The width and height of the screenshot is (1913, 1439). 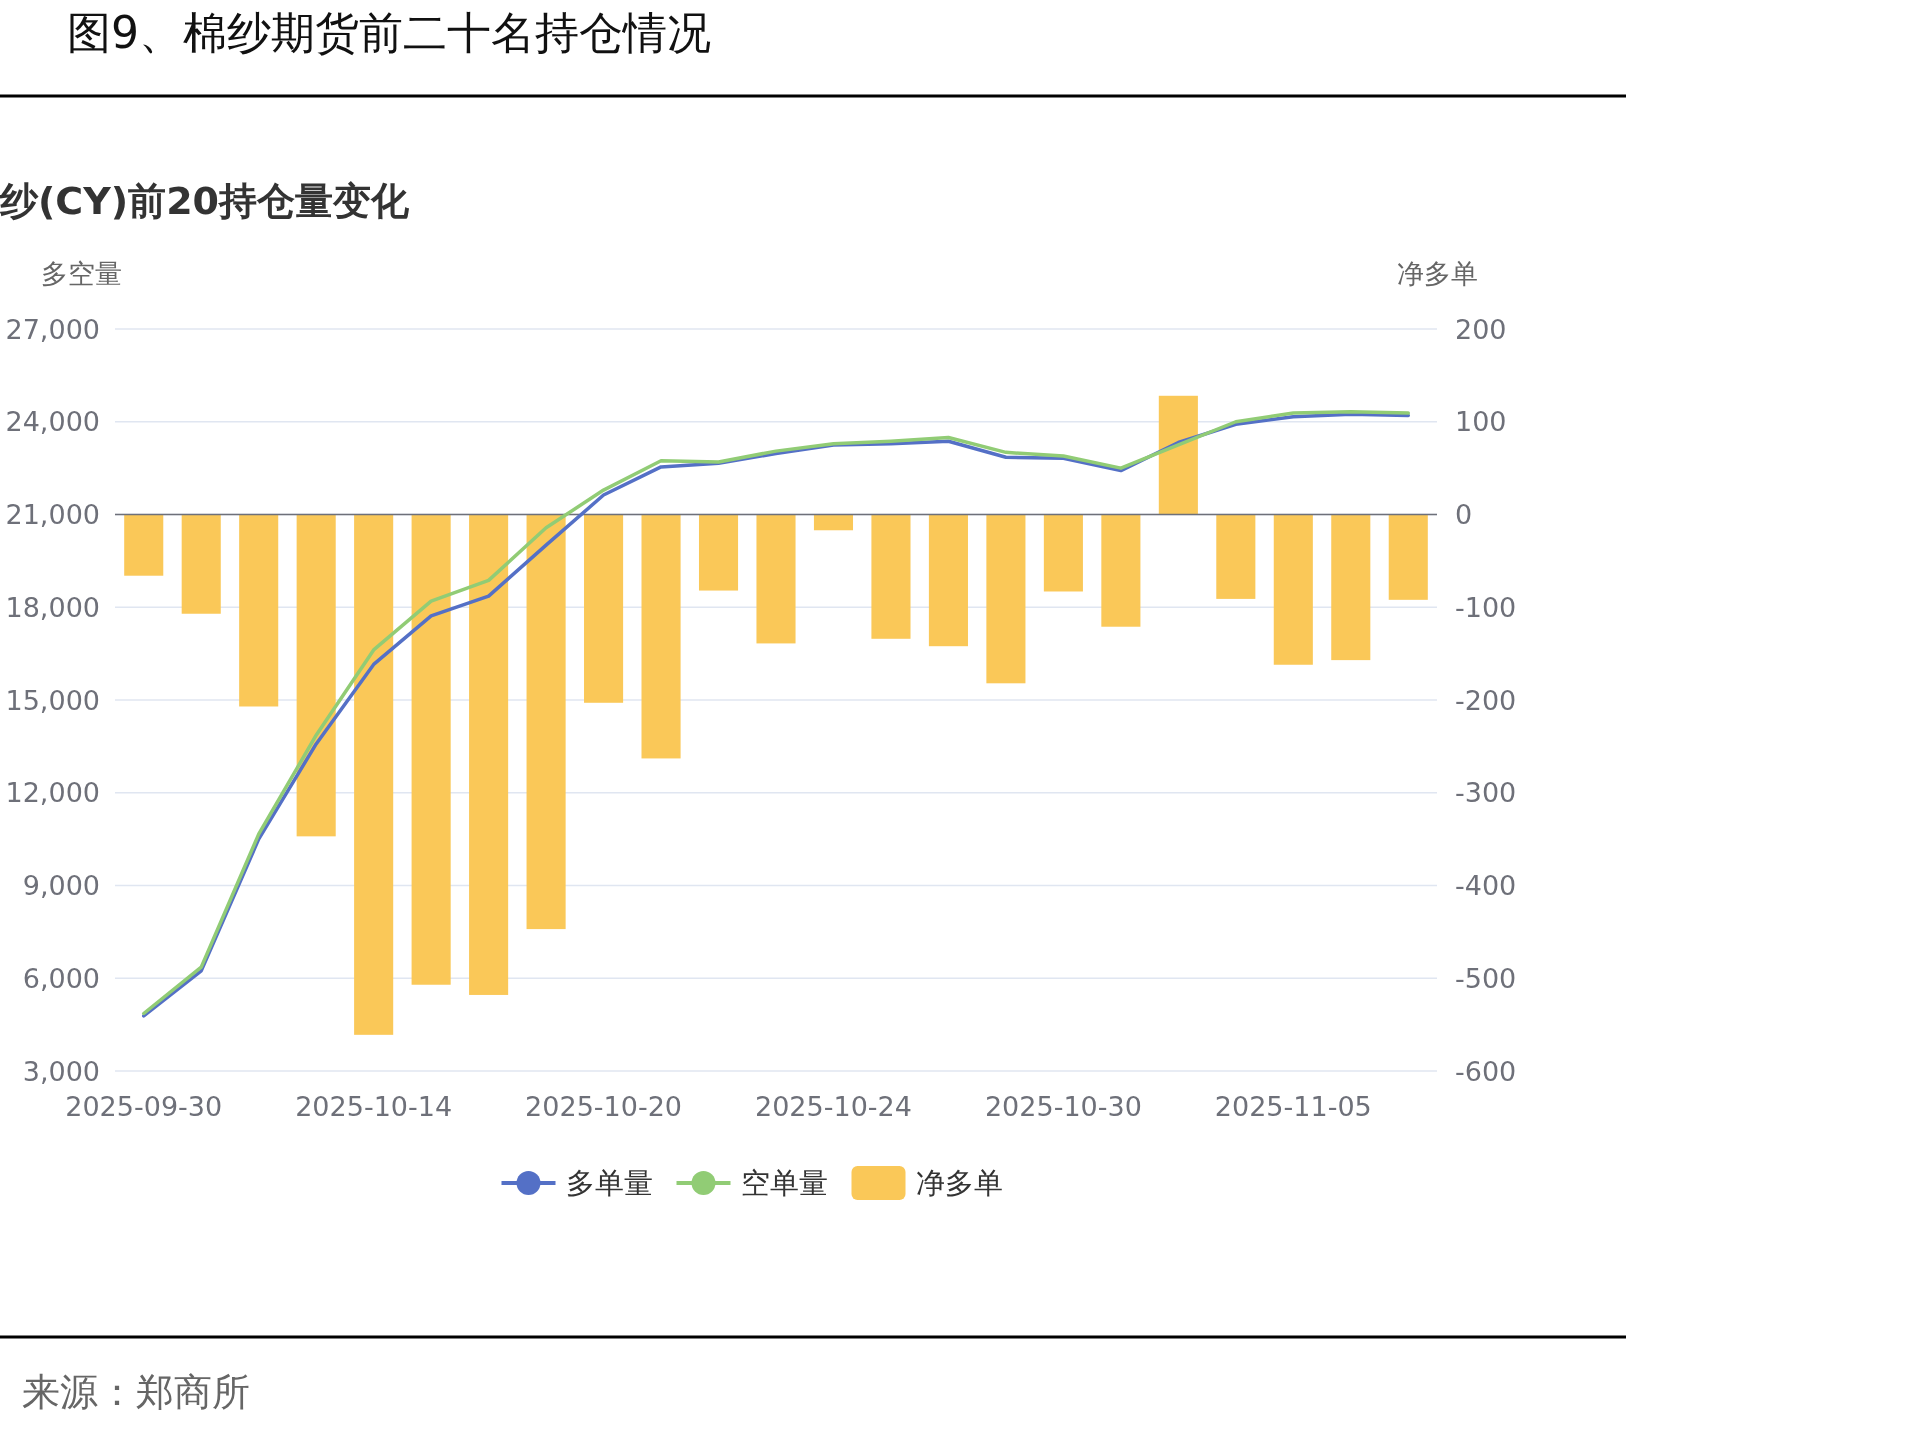 What do you see at coordinates (52, 514) in the screenshot?
I see `y-tick-label: 21,000` at bounding box center [52, 514].